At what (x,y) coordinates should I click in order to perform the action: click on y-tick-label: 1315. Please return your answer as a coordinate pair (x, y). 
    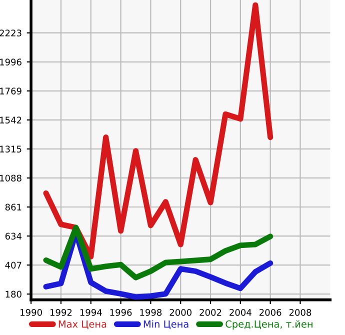
    Looking at the image, I should click on (11, 149).